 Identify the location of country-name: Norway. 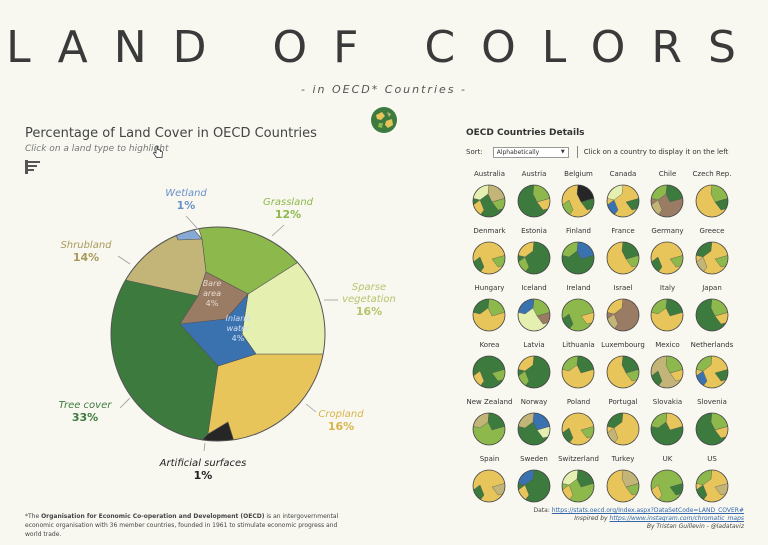
(534, 402).